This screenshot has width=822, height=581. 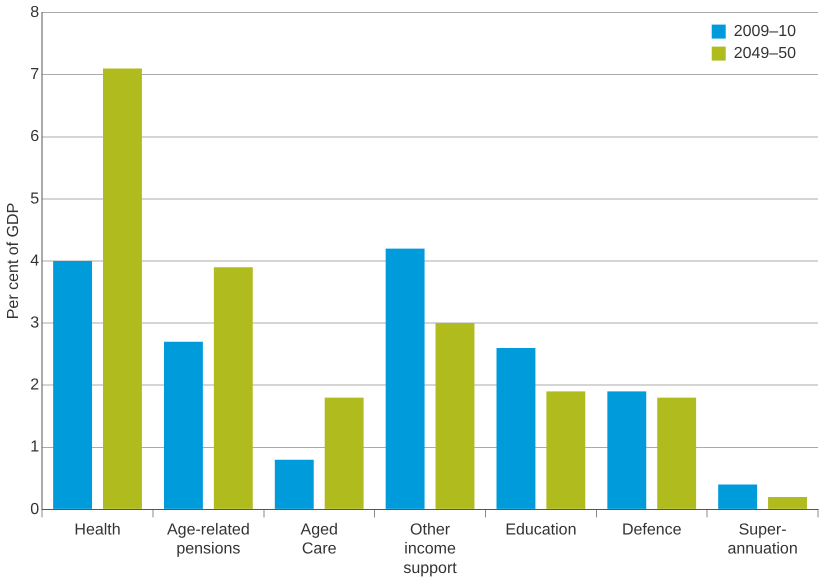 I want to click on x-tick-label: Other income support, so click(x=430, y=549).